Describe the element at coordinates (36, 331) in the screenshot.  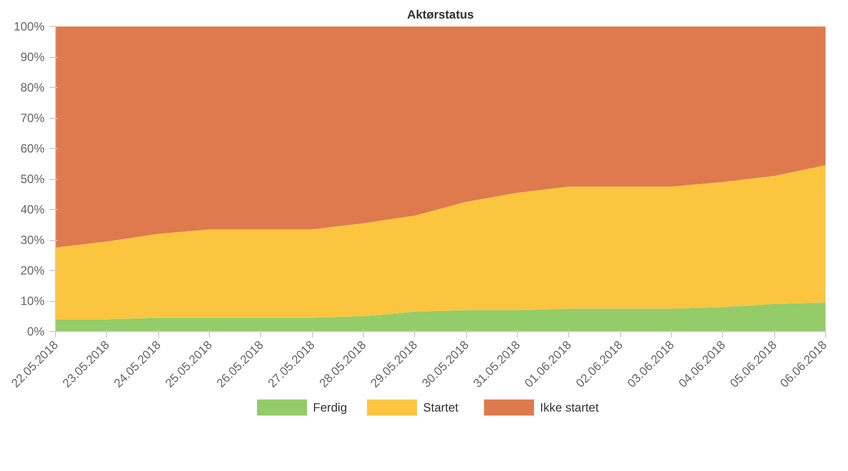
I see `y-tick-label: 0%` at that location.